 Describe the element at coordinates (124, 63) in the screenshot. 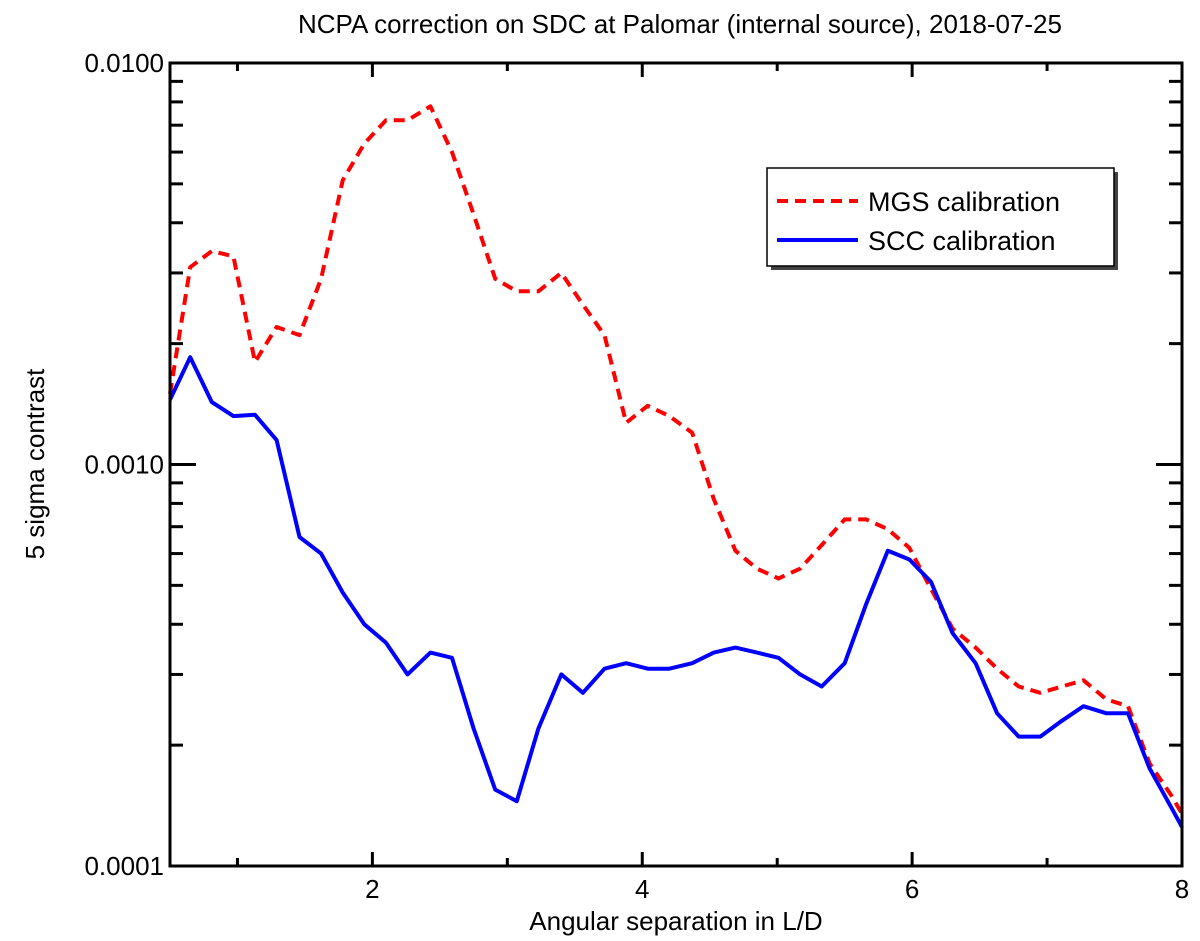

I see `y-tick-label: 0.0100` at that location.